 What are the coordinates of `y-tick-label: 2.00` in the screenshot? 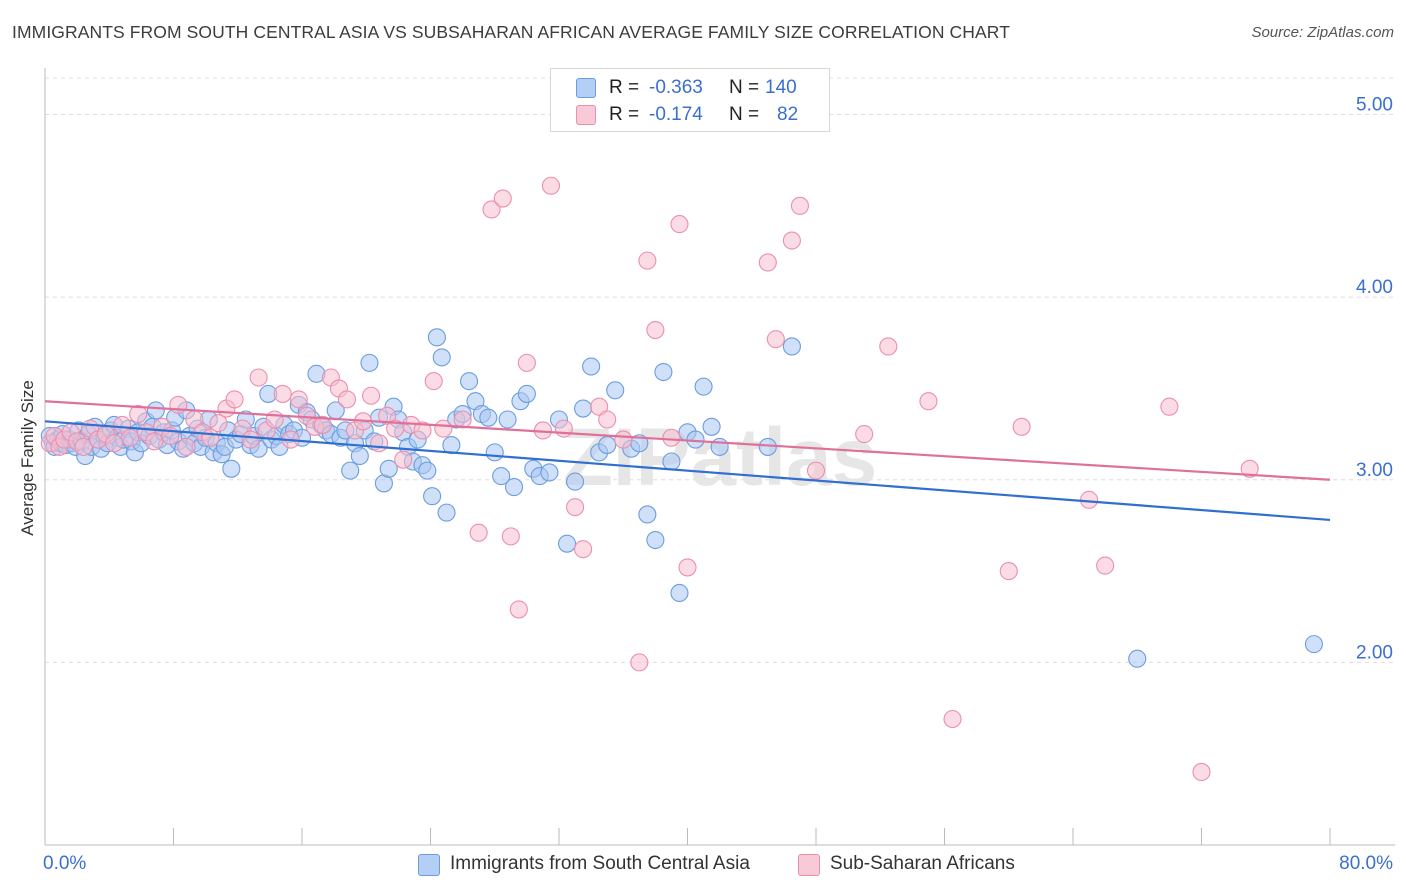 It's located at (1374, 652).